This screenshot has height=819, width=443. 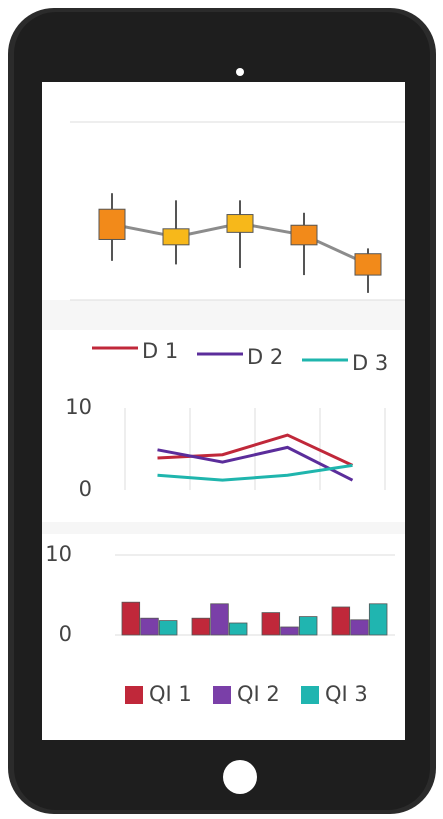 I want to click on legend-label: D 3, so click(x=370, y=363).